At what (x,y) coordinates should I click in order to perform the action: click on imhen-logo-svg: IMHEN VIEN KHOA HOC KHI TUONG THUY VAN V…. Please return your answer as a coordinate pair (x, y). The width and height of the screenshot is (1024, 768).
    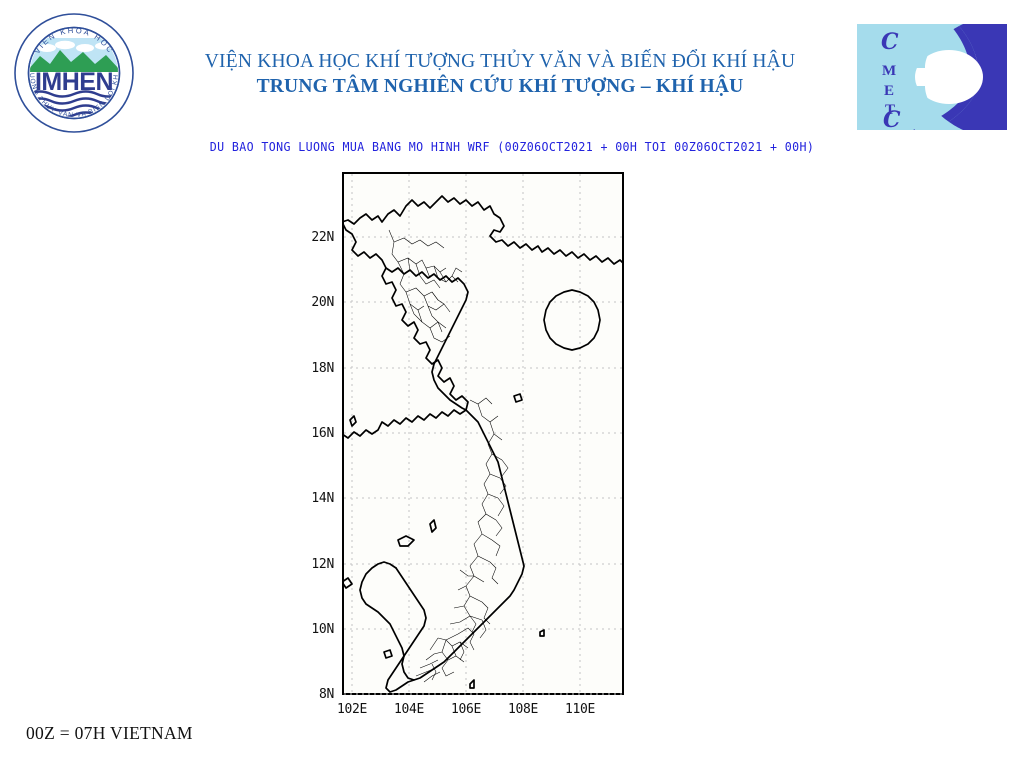
    Looking at the image, I should click on (72, 70).